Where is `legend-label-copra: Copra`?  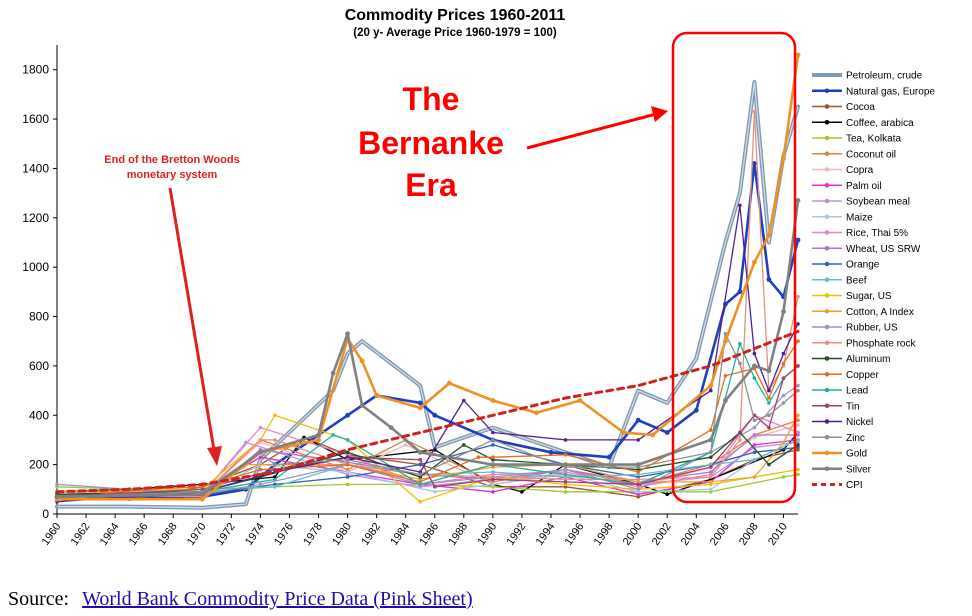
legend-label-copra: Copra is located at coordinates (860, 170).